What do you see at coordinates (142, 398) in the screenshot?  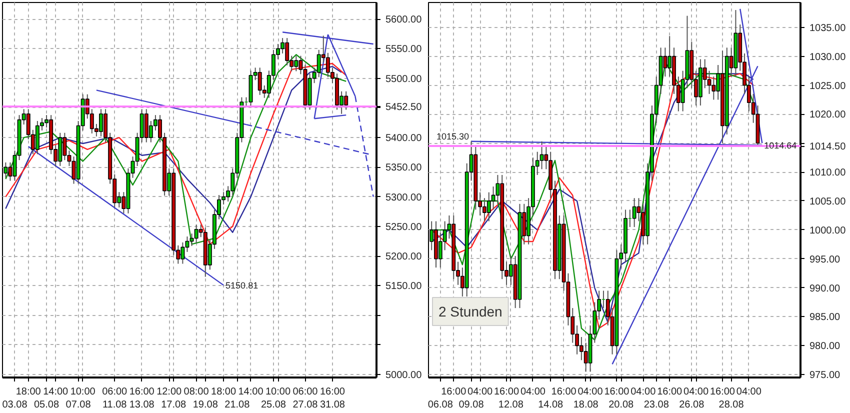 I see `x-tick-label: 16:00 13.08` at bounding box center [142, 398].